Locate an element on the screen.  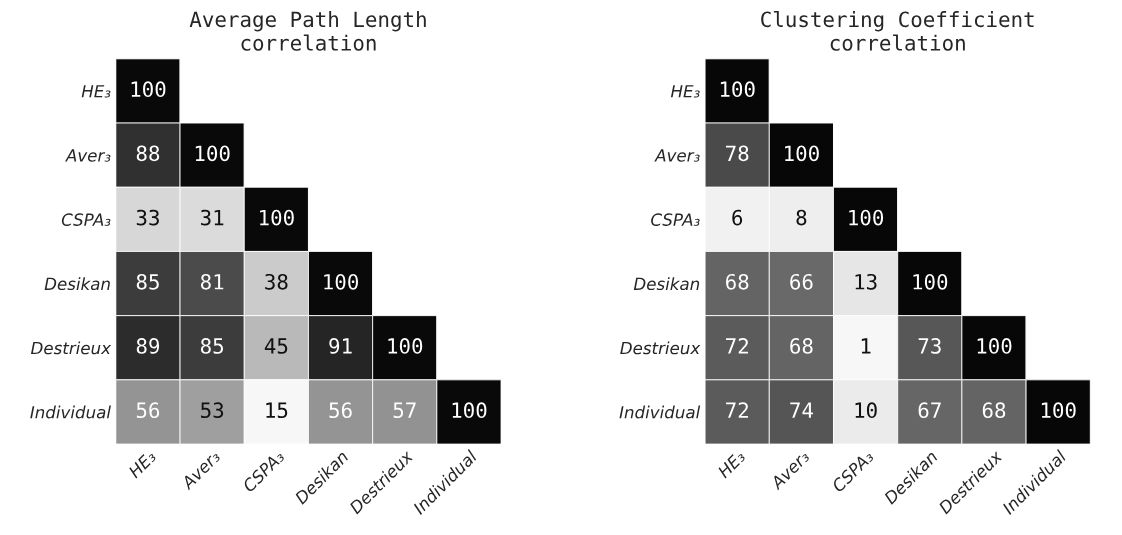
data-label: 45 is located at coordinates (276, 346).